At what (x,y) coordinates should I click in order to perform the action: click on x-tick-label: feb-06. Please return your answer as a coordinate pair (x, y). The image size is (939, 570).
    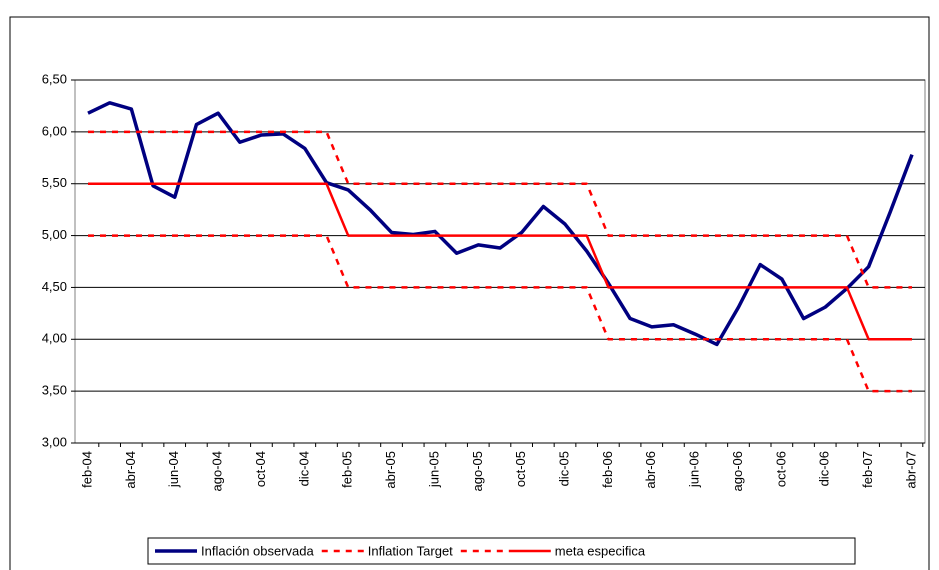
    Looking at the image, I should click on (607, 469).